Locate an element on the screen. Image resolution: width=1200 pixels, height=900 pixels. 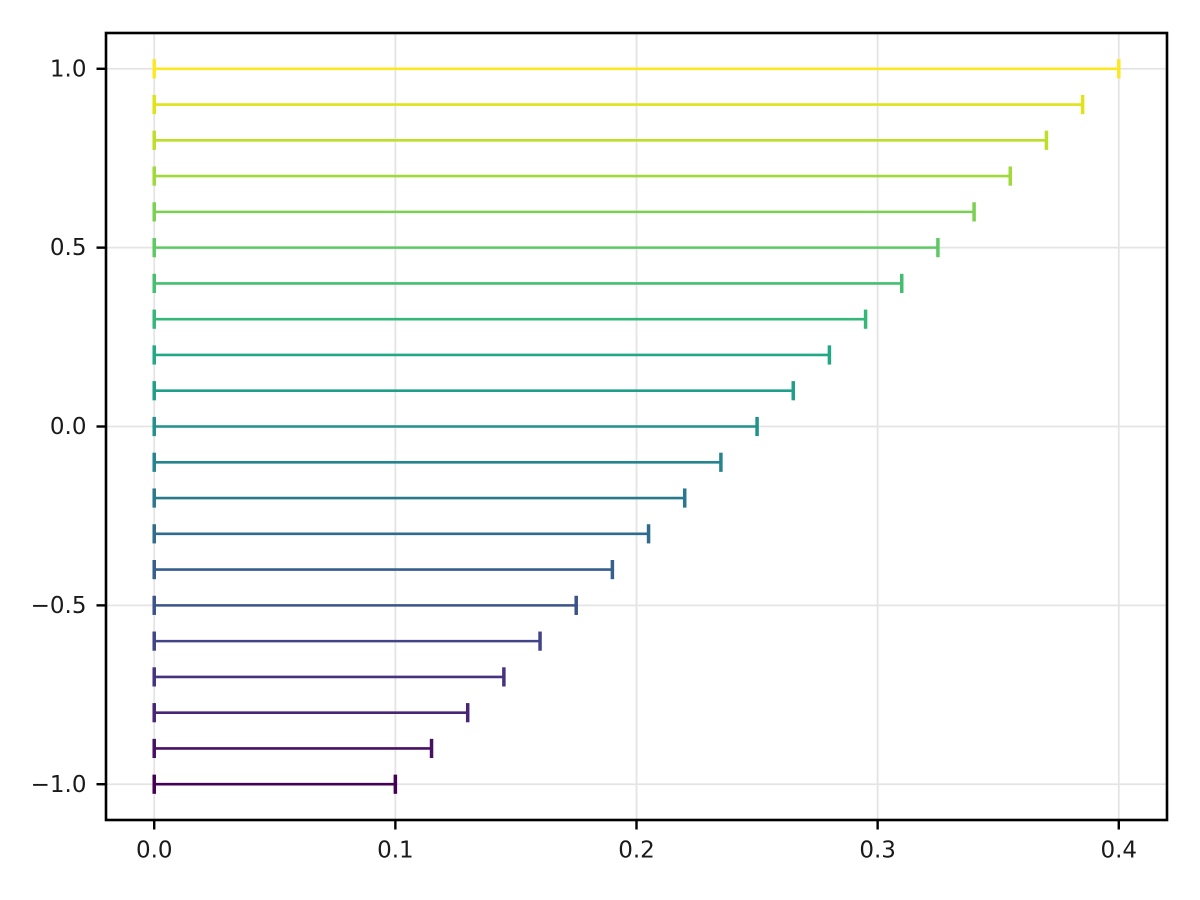
y-tick-label: 0.5 is located at coordinates (68, 248).